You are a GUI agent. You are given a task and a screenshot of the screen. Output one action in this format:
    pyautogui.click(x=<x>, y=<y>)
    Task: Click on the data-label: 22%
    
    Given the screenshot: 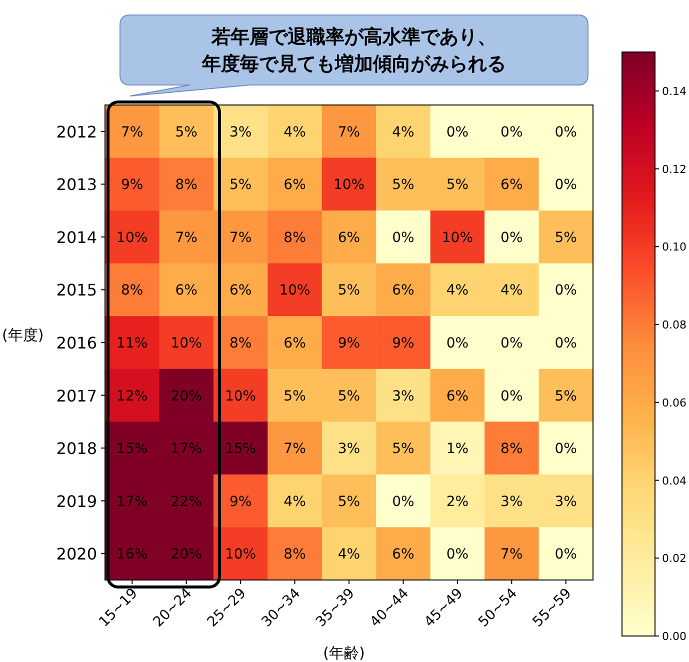 What is the action you would take?
    pyautogui.click(x=186, y=502)
    